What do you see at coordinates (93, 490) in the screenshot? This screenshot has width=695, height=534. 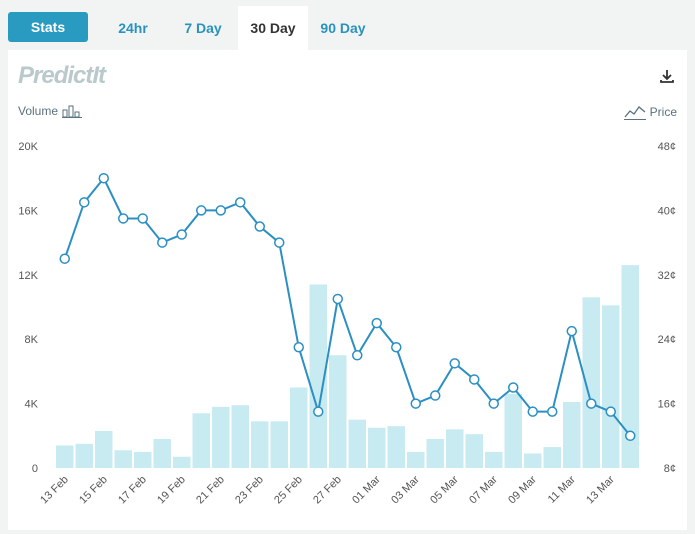 I see `x-tick-label: 15 Feb` at bounding box center [93, 490].